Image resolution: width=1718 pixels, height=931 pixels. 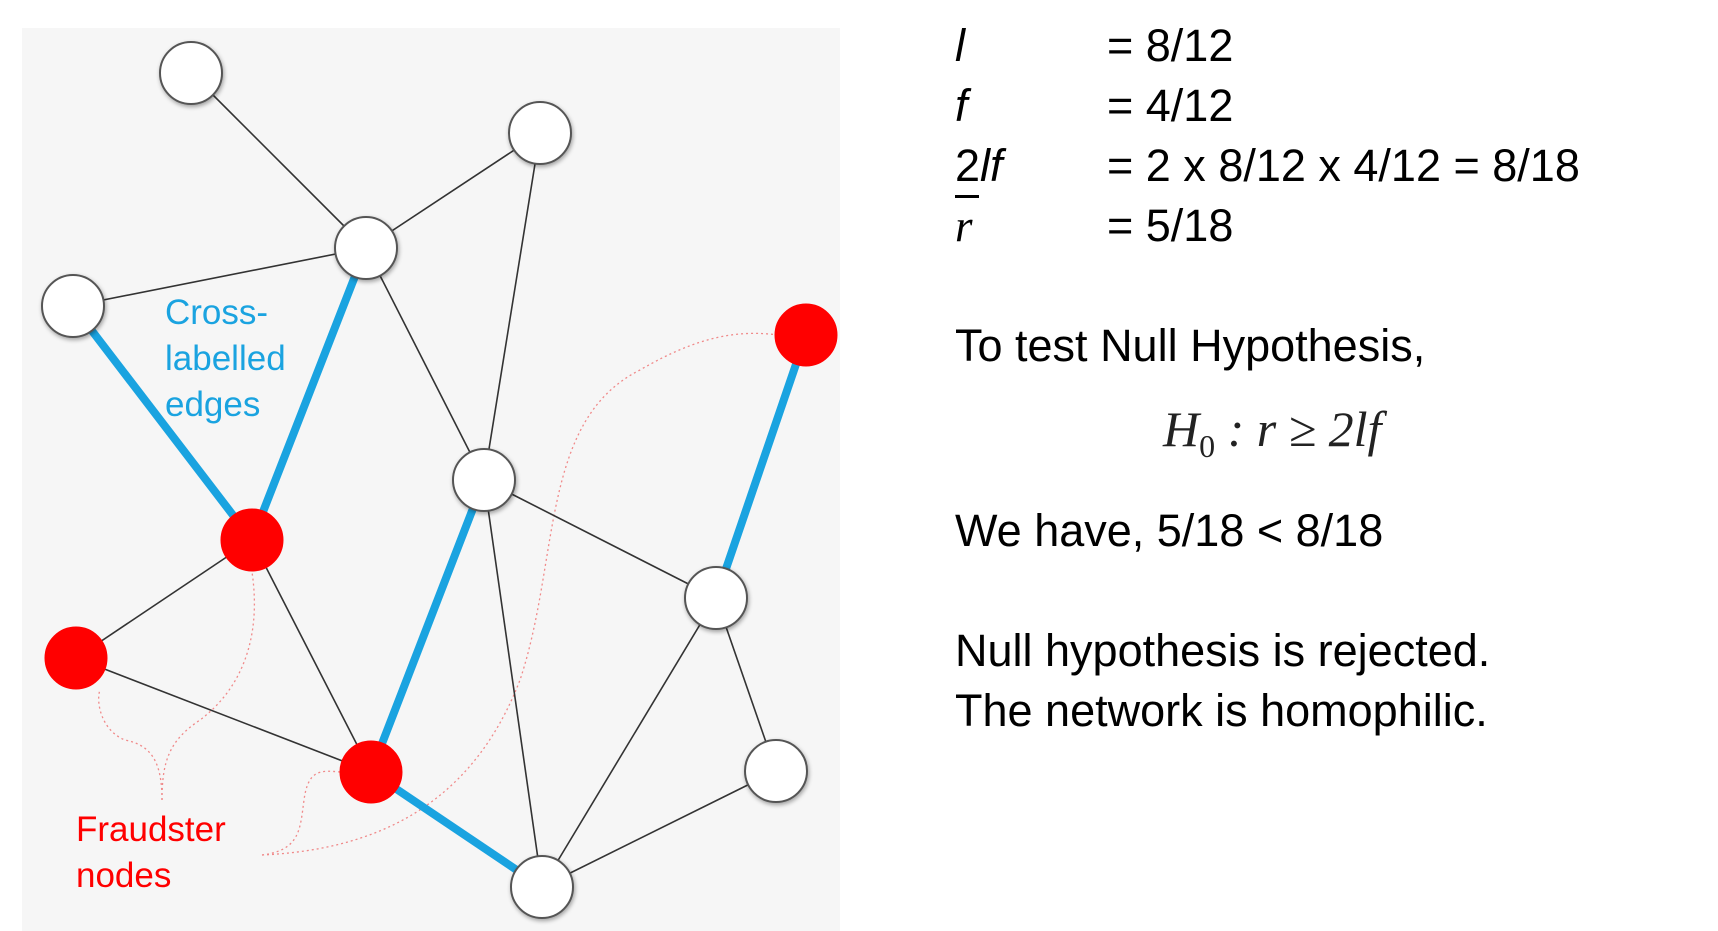 What do you see at coordinates (1221, 710) in the screenshot?
I see `conclusion-homophilic: The network is homophilic.` at bounding box center [1221, 710].